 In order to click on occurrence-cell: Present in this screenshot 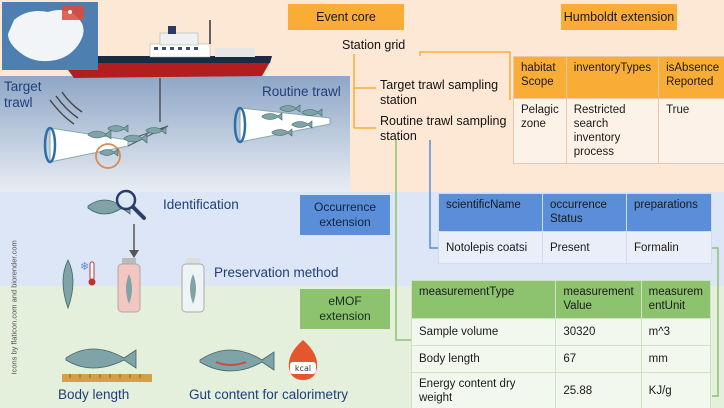, I will do `click(584, 247)`.